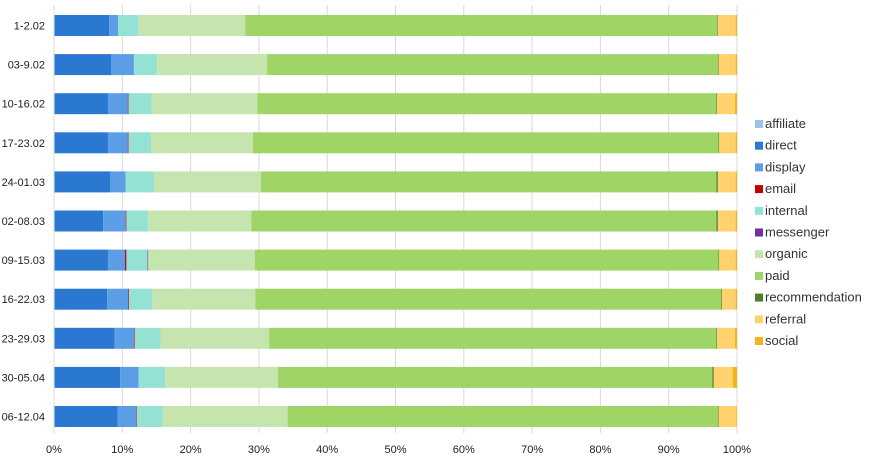  I want to click on legend-item: recommendation, so click(808, 297).